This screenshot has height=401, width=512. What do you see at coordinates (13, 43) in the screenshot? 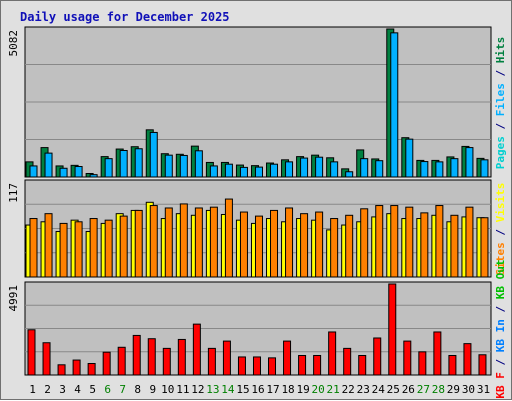
I see `y-max-label: 5082` at bounding box center [13, 43].